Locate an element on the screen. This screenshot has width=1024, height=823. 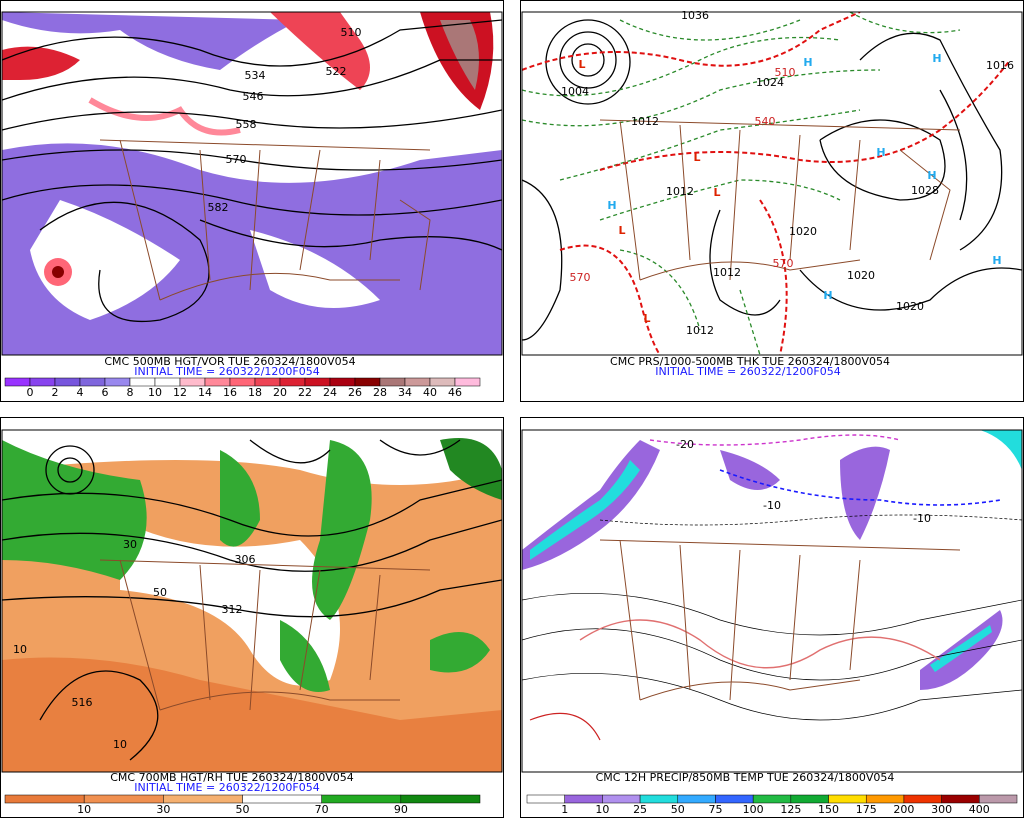
contour-label: 582 is located at coordinates (218, 207).